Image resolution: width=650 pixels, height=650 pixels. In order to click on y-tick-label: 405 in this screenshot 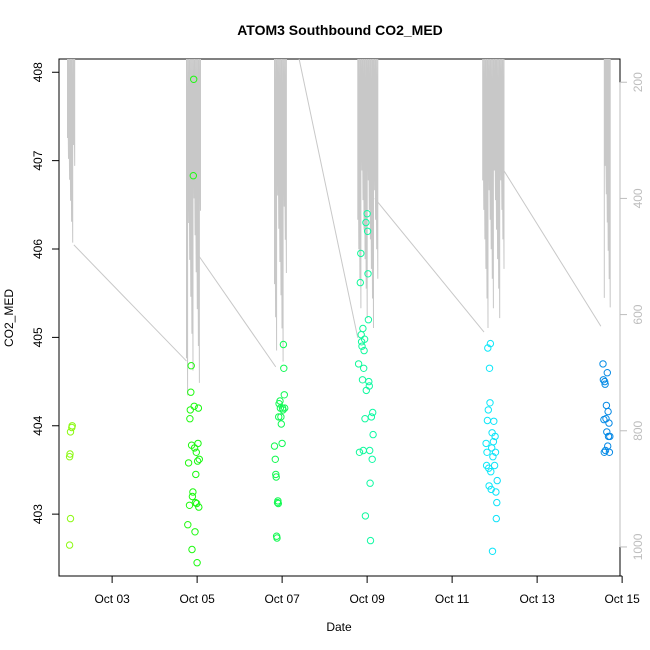, I will do `click(38, 337)`.